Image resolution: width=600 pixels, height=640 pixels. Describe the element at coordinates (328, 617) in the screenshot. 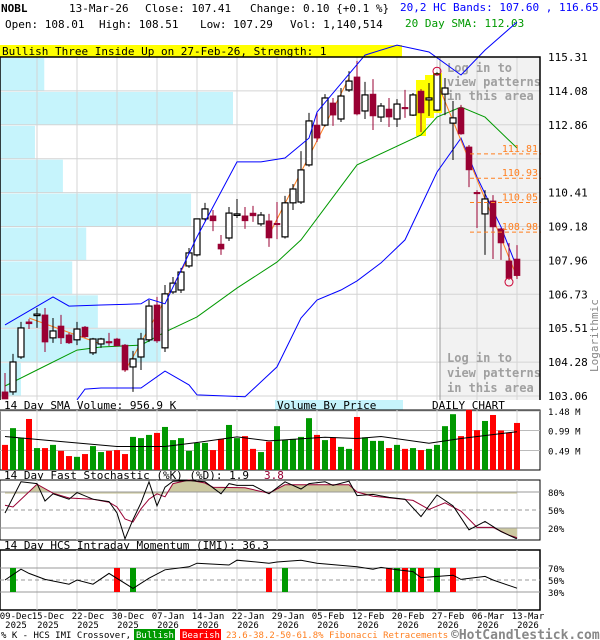

I see `date-tick-label: 05-Feb` at that location.